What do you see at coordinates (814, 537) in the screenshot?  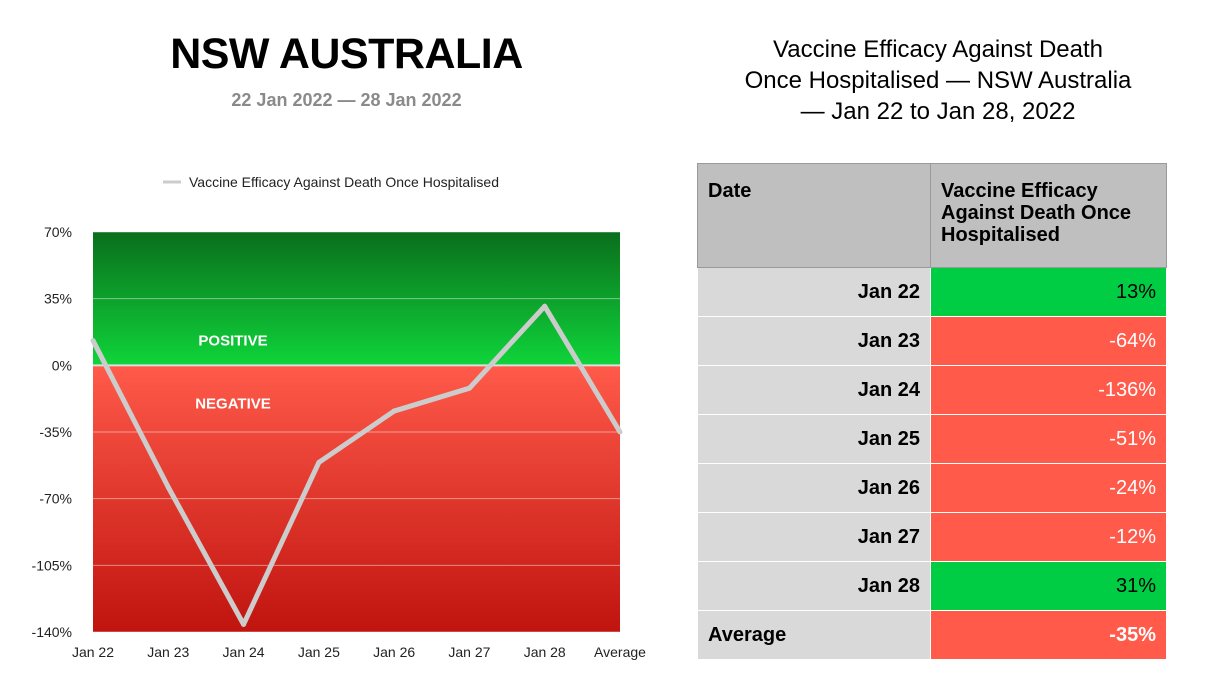 I see `date-cell: Jan 27` at bounding box center [814, 537].